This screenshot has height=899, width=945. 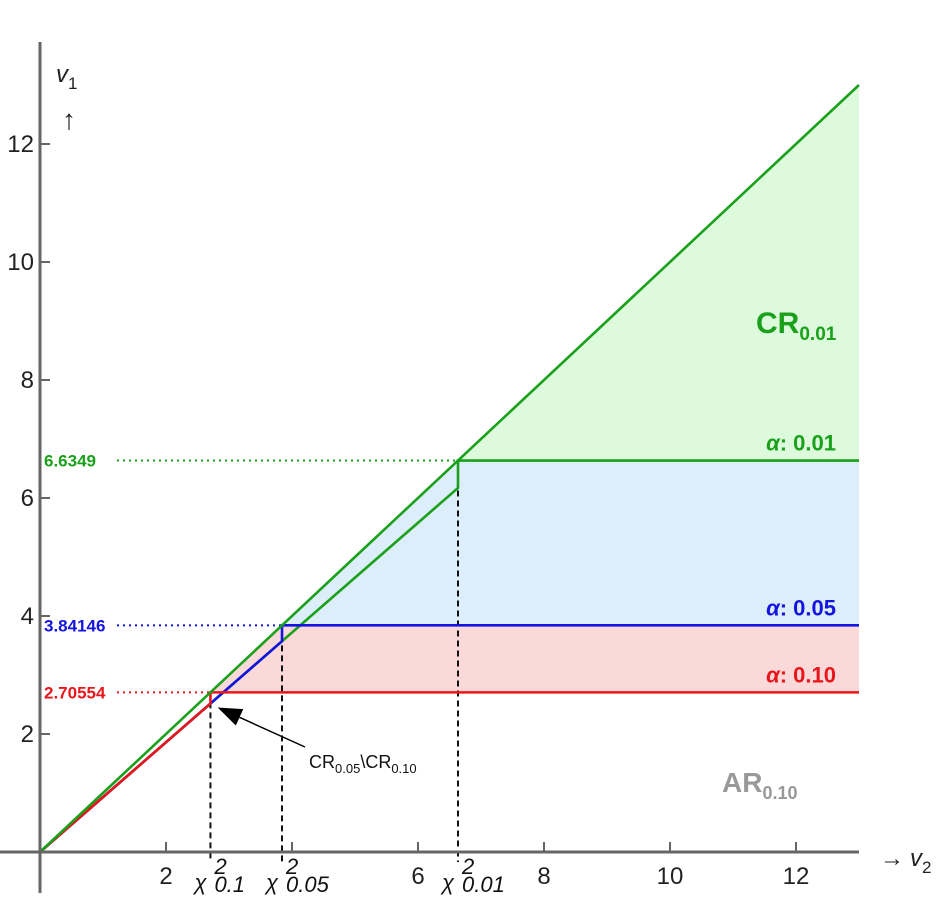 I want to click on y-tick-label-12: 12, so click(x=20, y=144).